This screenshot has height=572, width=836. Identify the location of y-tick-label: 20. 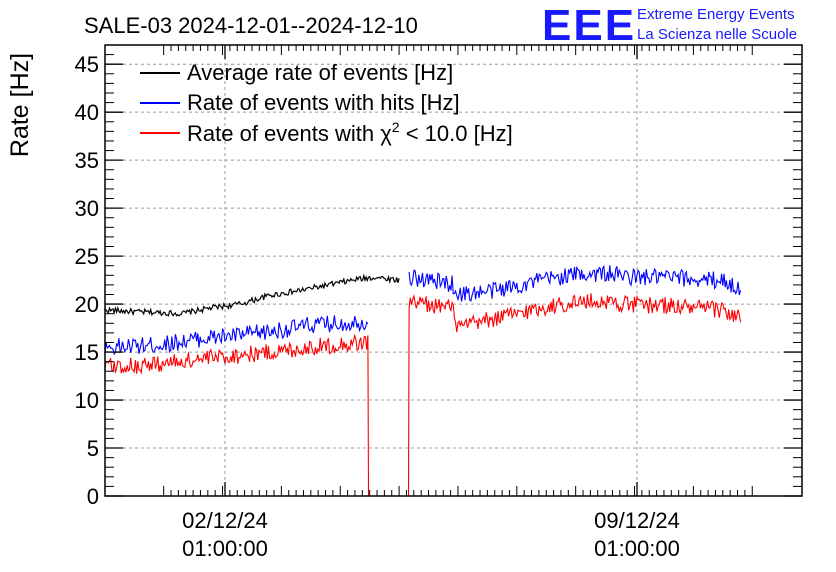
(87, 304).